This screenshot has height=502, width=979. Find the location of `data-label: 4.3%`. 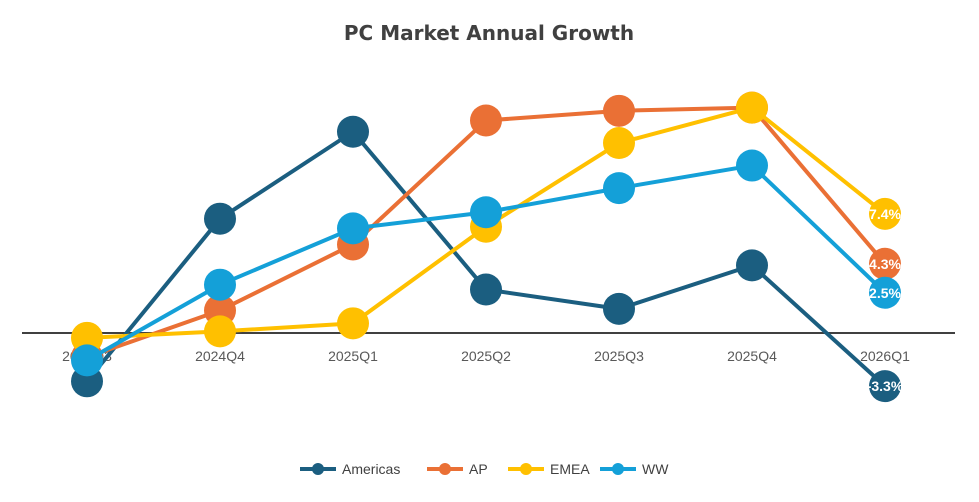

data-label: 4.3% is located at coordinates (885, 264).